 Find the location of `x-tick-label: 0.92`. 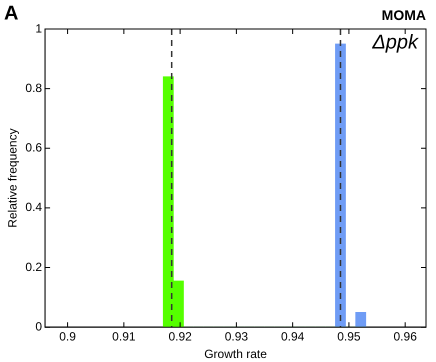

x-tick-label: 0.92 is located at coordinates (180, 337).